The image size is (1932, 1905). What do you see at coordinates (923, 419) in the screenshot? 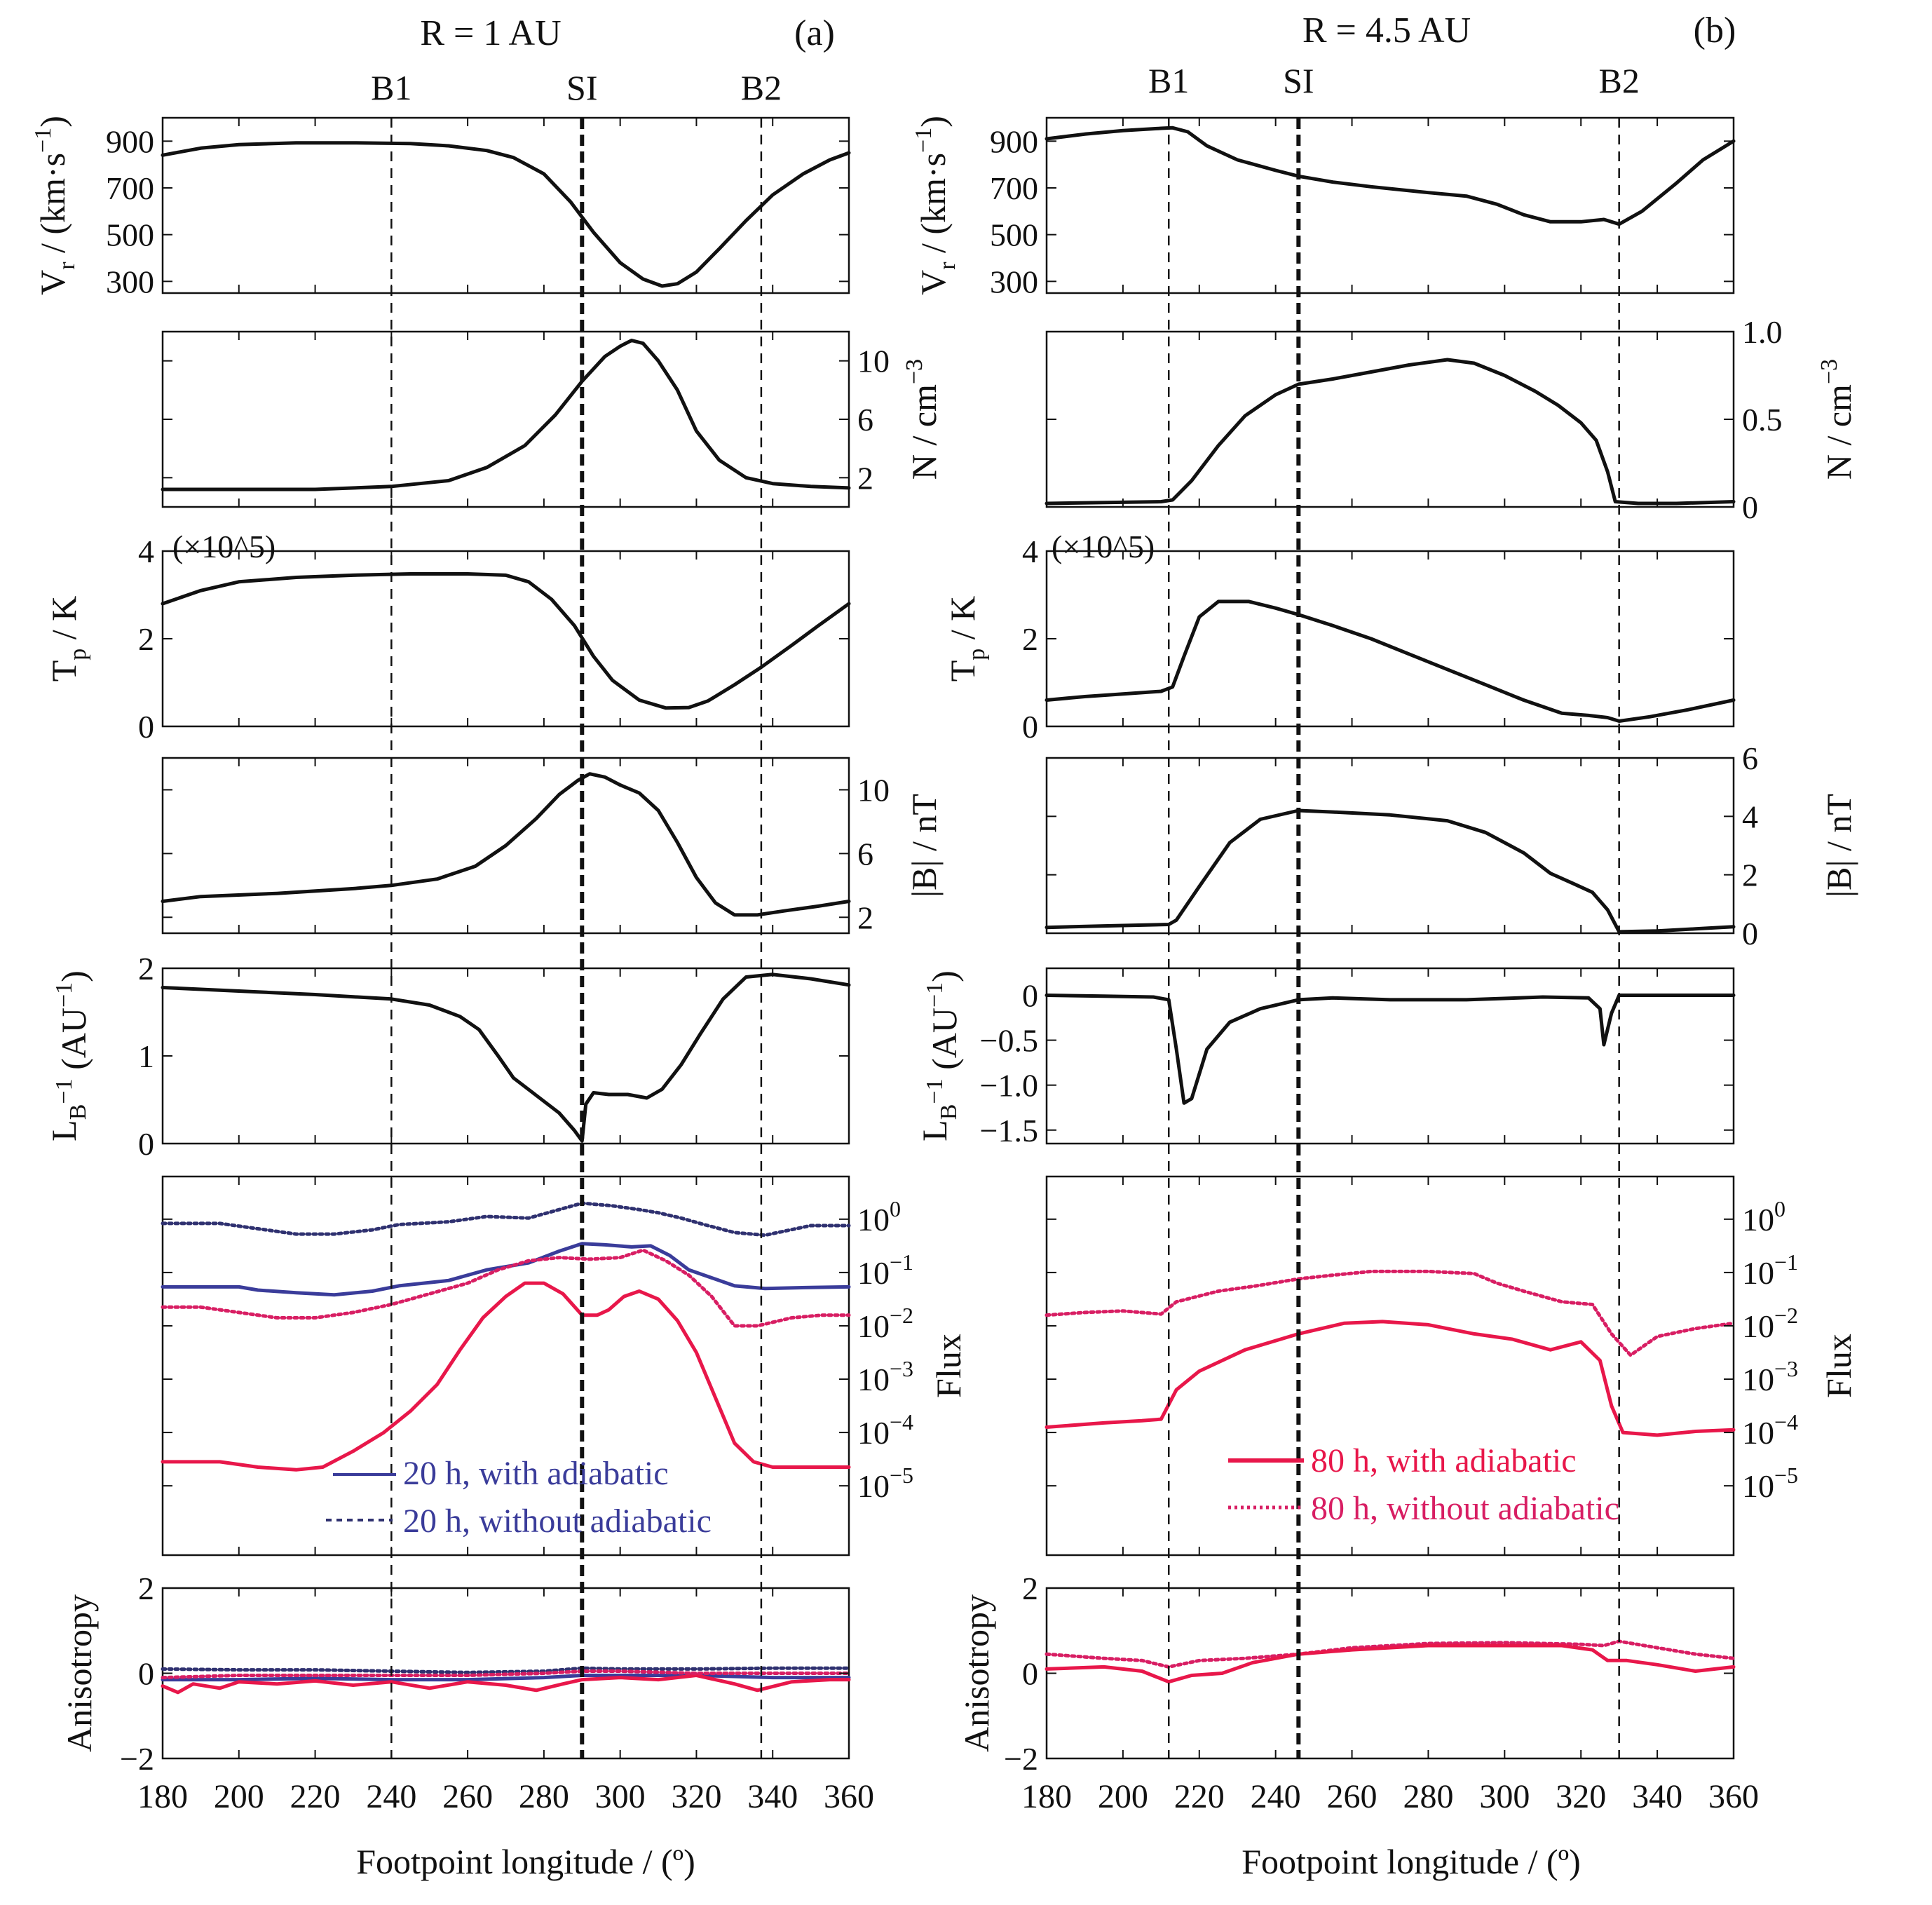
I see `y-label-b-n: N / cm−3` at bounding box center [923, 419].